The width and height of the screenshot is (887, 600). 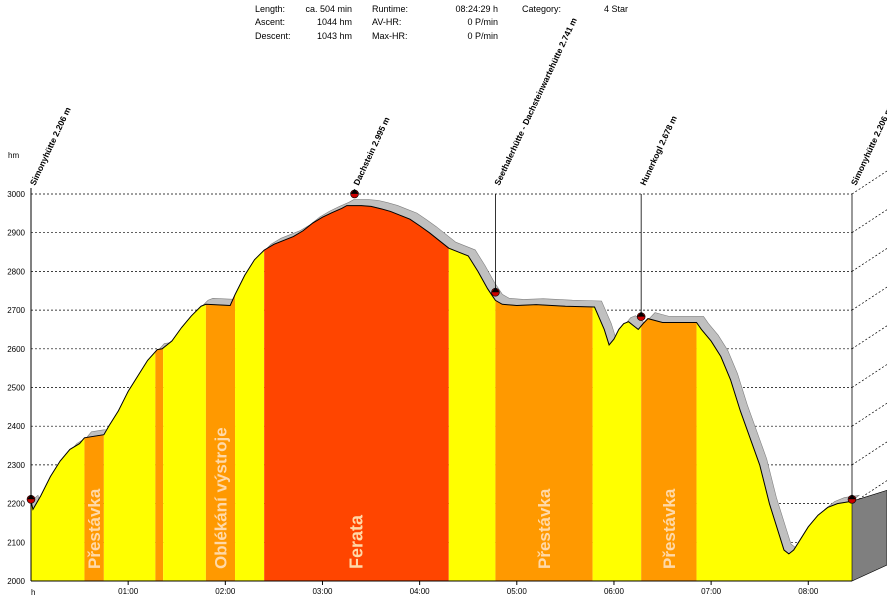 What do you see at coordinates (13, 155) in the screenshot?
I see `y-axis-label: hm` at bounding box center [13, 155].